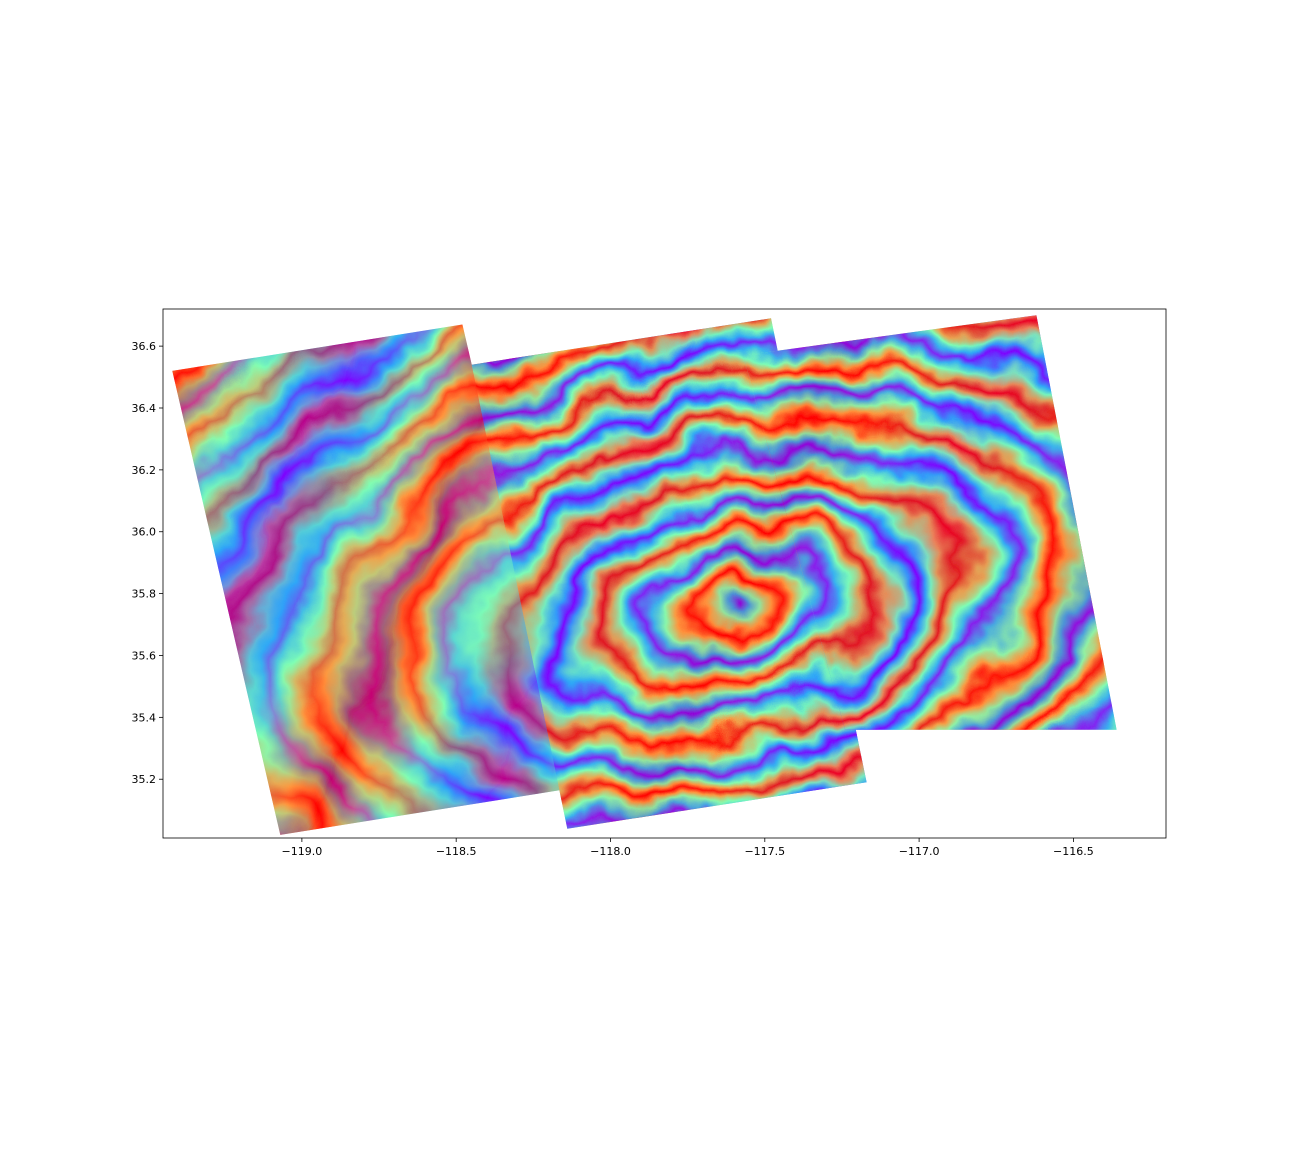 The width and height of the screenshot is (1296, 1152). What do you see at coordinates (144, 470) in the screenshot?
I see `y-tick-label: 36.2` at bounding box center [144, 470].